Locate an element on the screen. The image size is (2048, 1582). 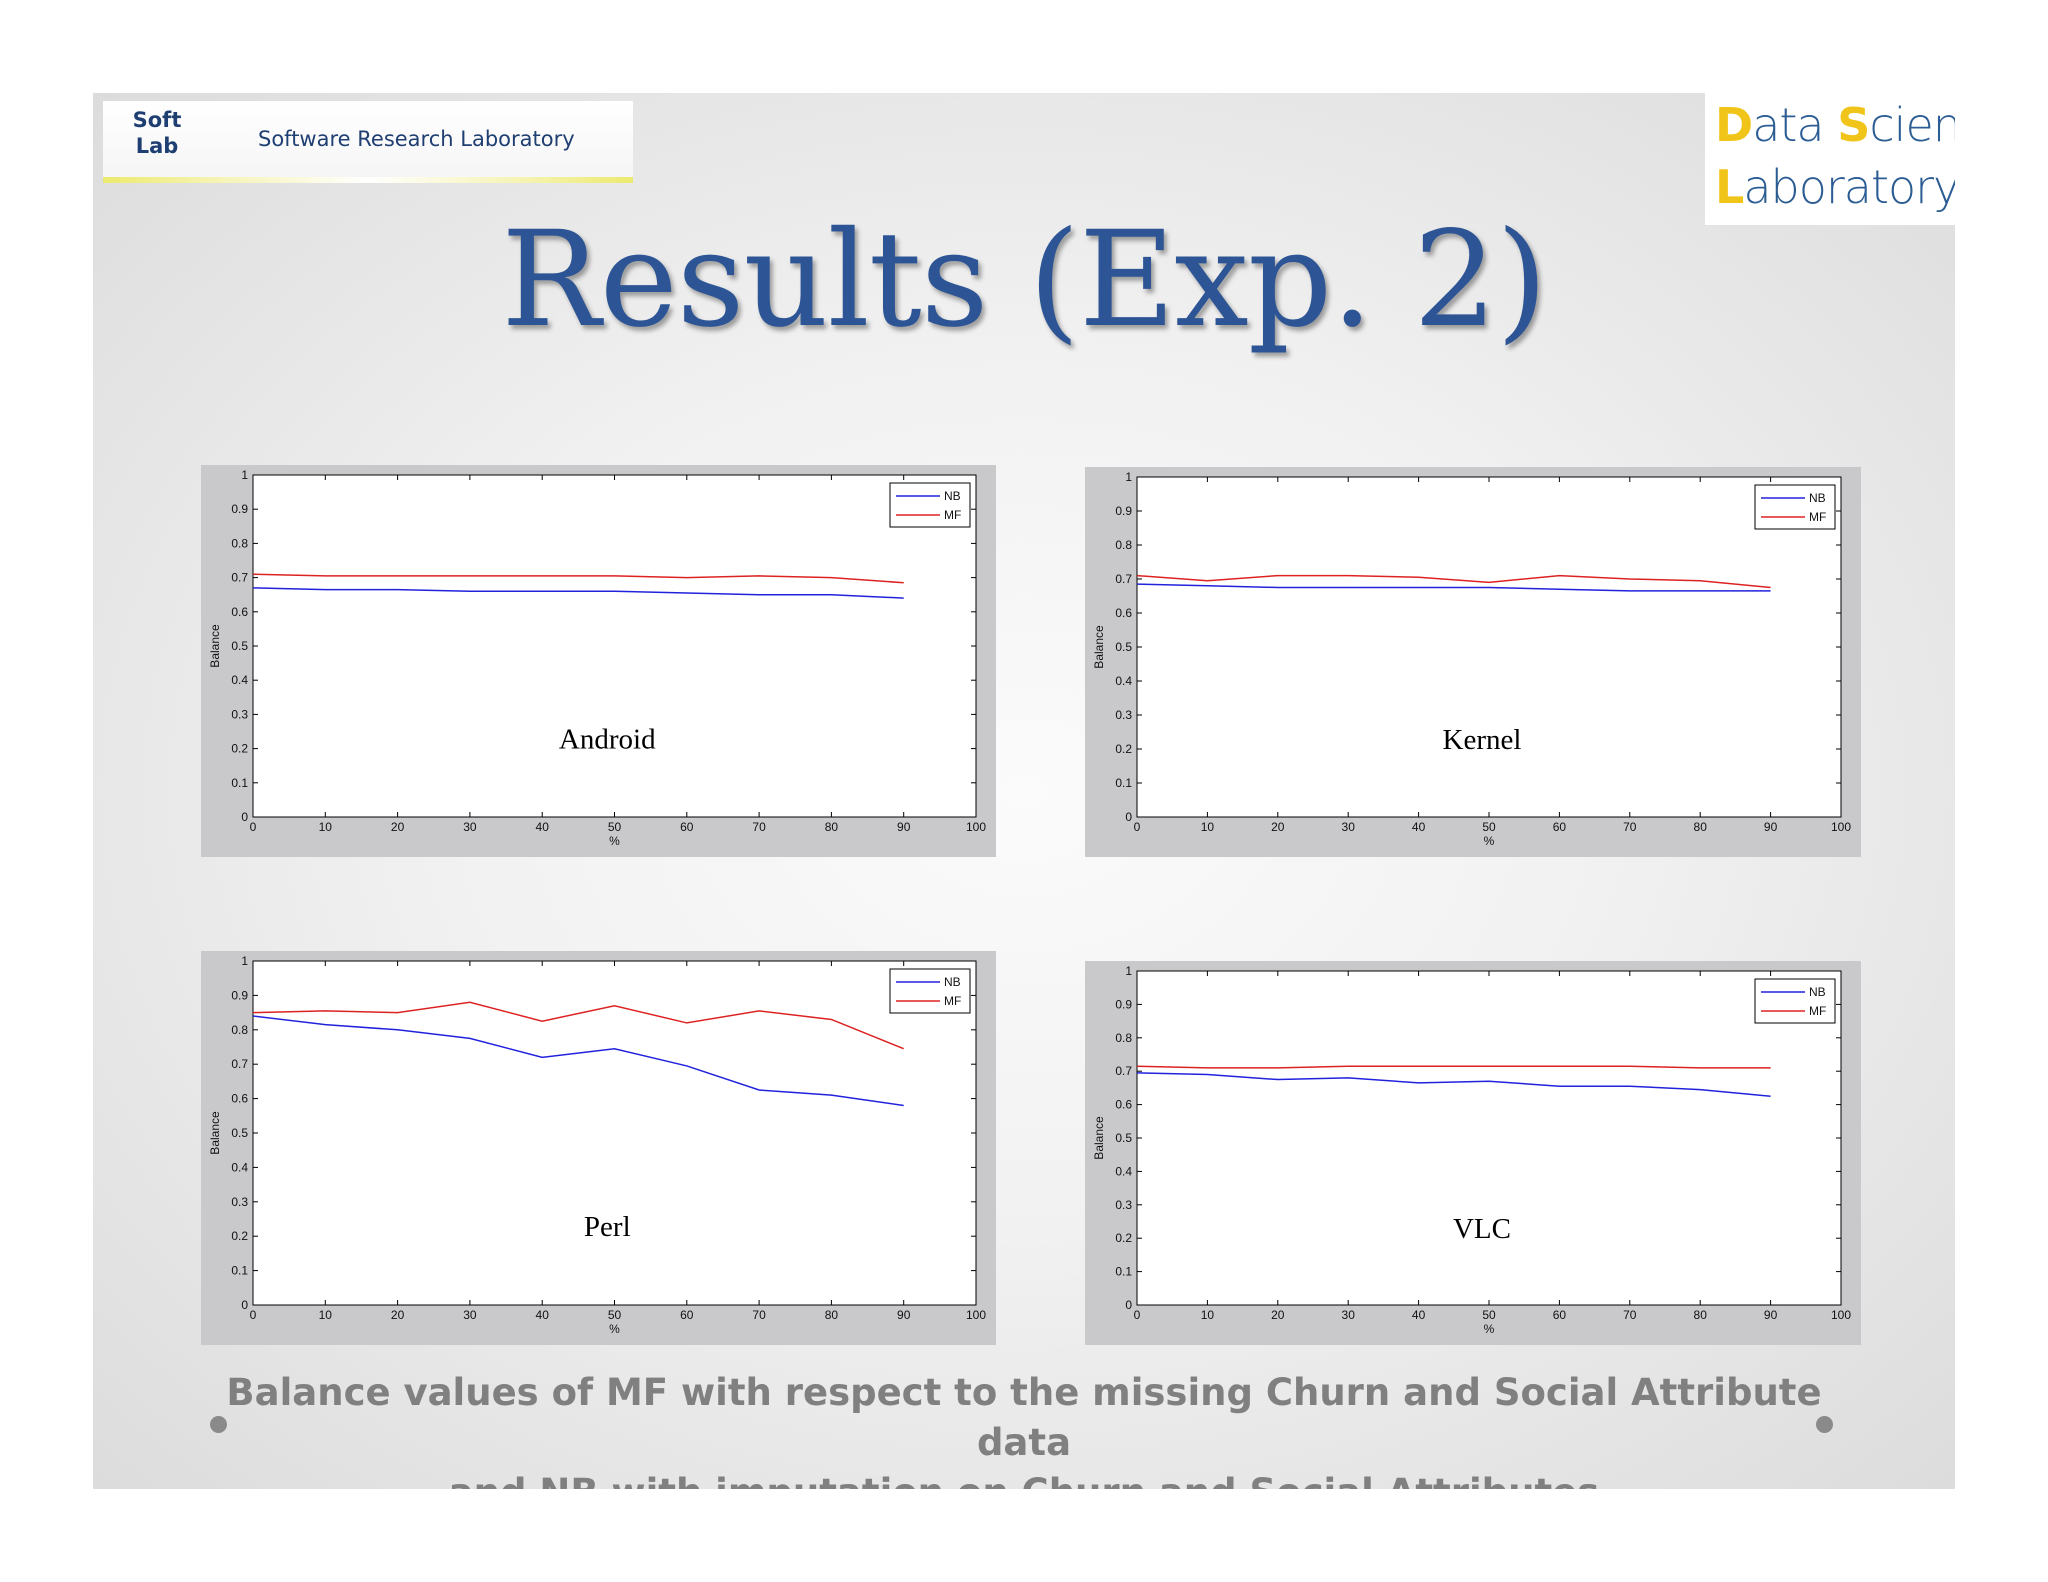
data-science-lab-logo: Data Science Laboratory is located at coordinates (1830, 159).